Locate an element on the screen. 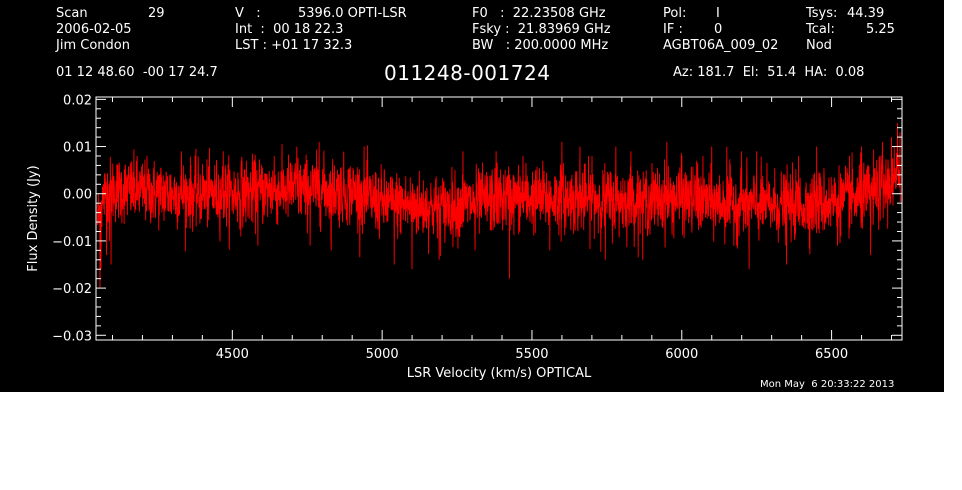  x-tick-label: 4500 is located at coordinates (232, 354).